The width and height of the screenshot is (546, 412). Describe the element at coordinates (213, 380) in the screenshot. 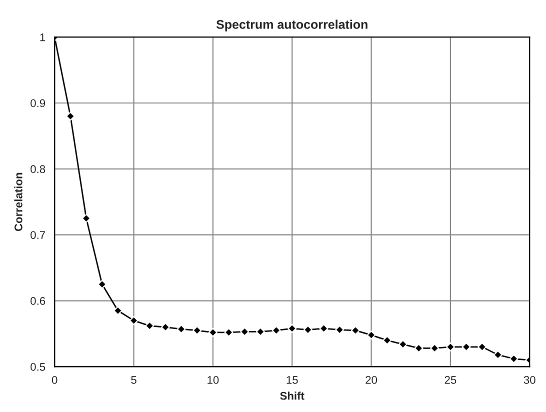

I see `x-tick-label: 10` at that location.